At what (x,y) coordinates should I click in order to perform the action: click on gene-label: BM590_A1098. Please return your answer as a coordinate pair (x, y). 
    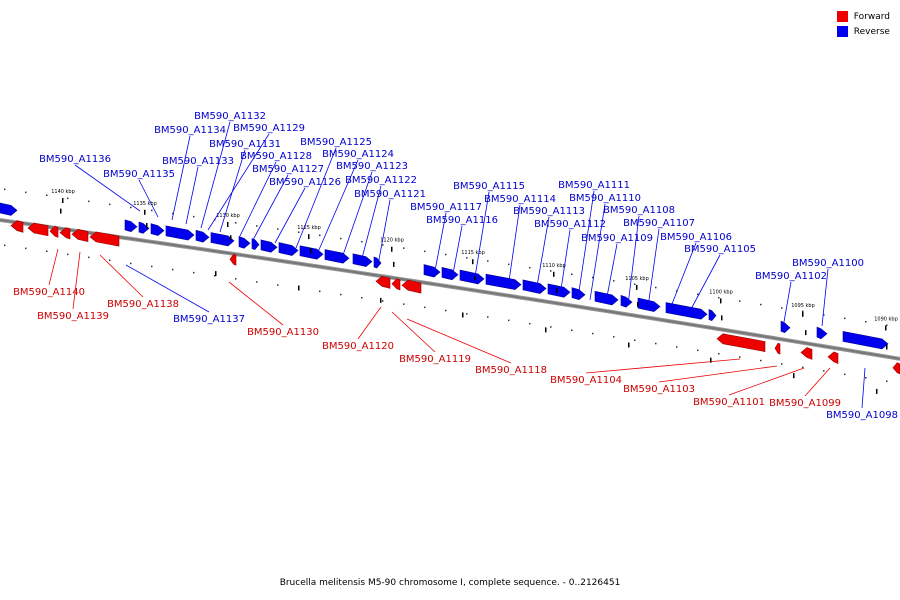
    Looking at the image, I should click on (862, 415).